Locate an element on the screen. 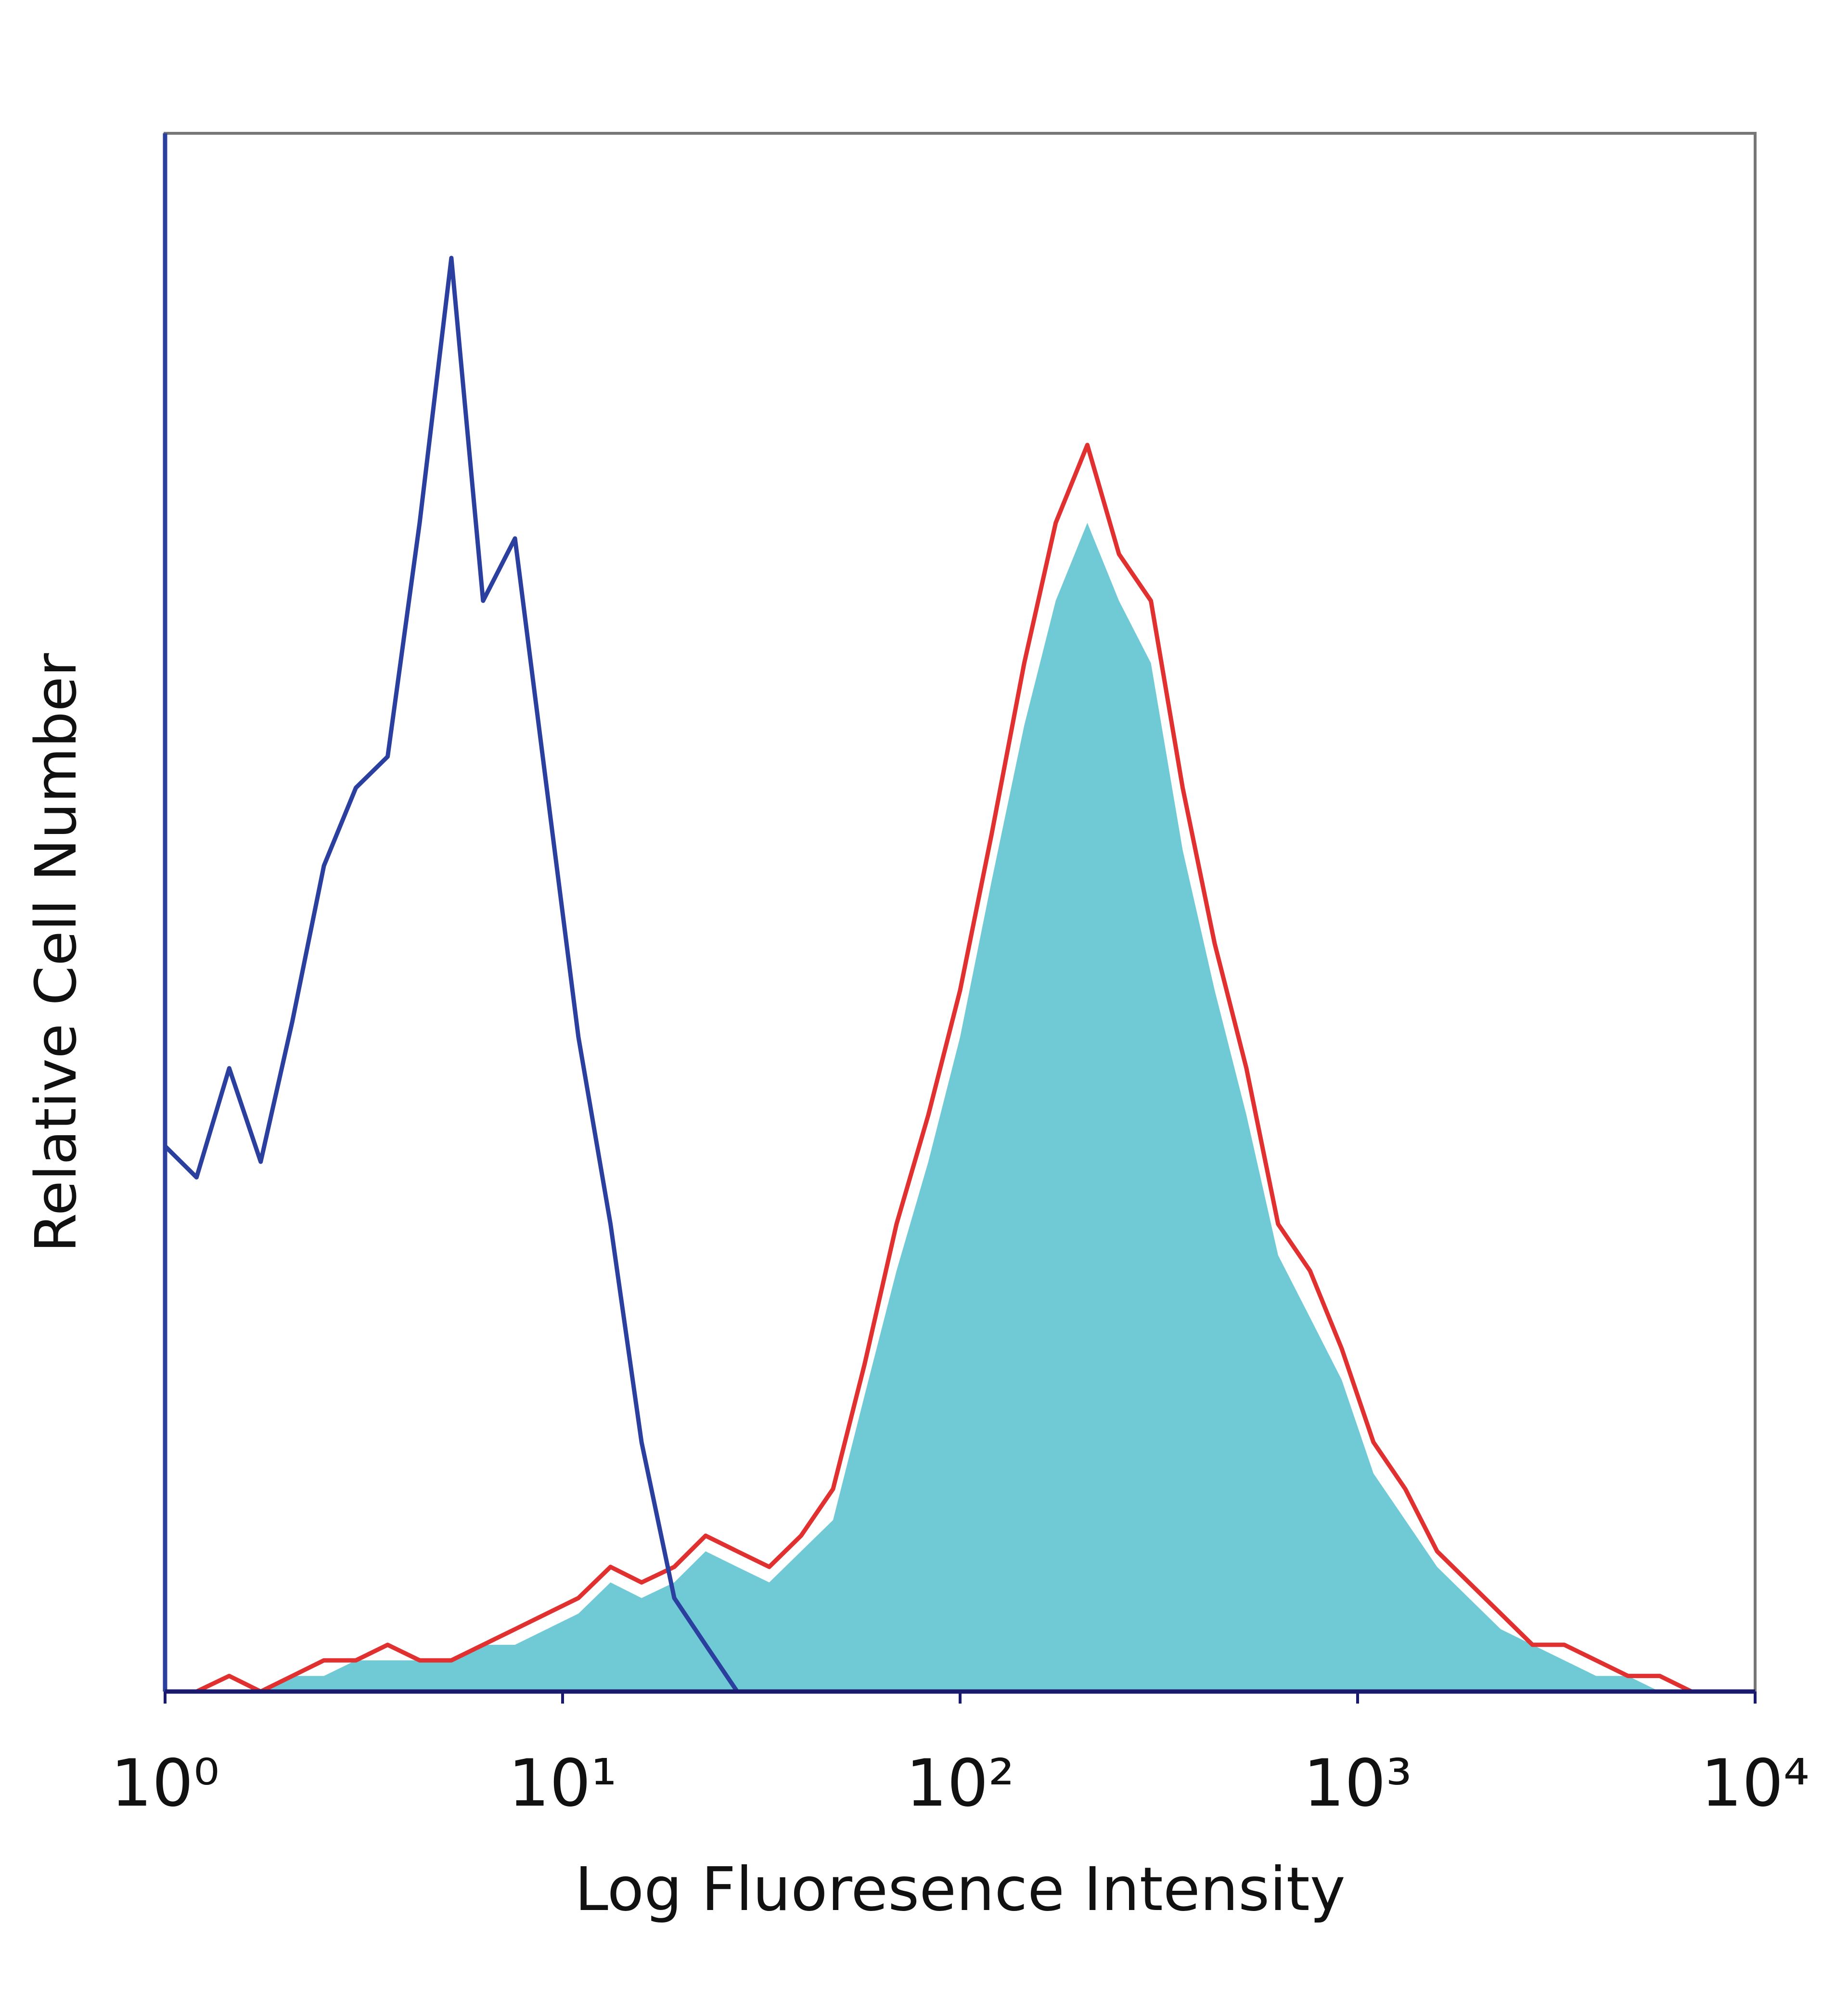 This screenshot has height=2000, width=1848. x-tick-label: 10⁰ is located at coordinates (165, 1783).